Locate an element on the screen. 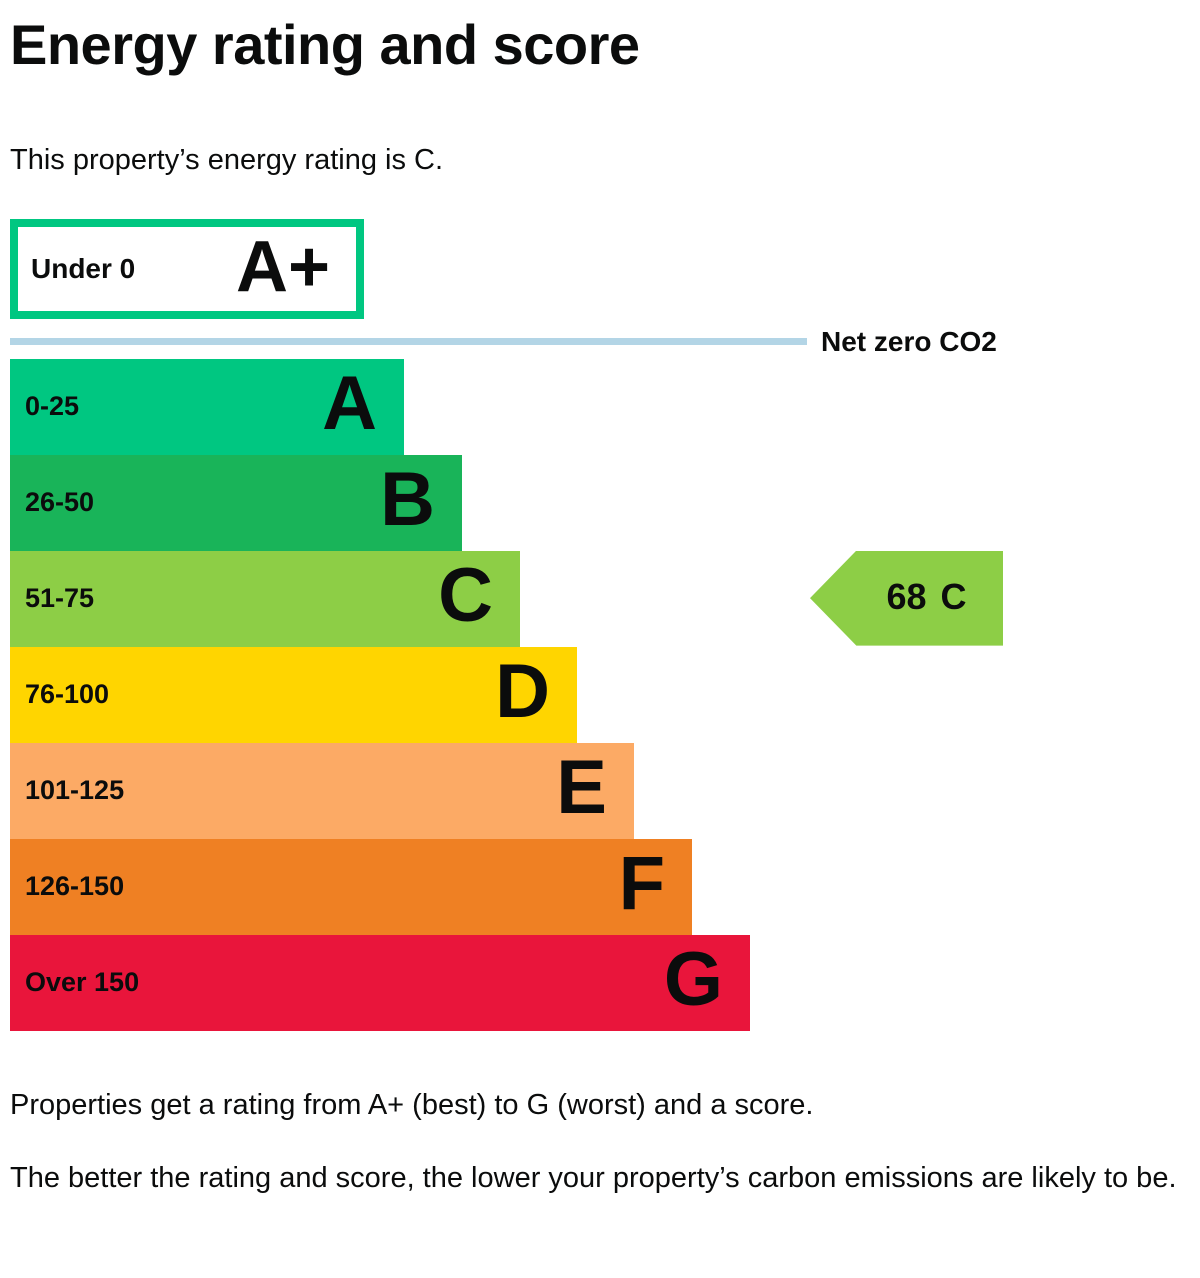 This screenshot has width=1200, height=1278. band-row-f: 126-150 F is located at coordinates (351, 886).